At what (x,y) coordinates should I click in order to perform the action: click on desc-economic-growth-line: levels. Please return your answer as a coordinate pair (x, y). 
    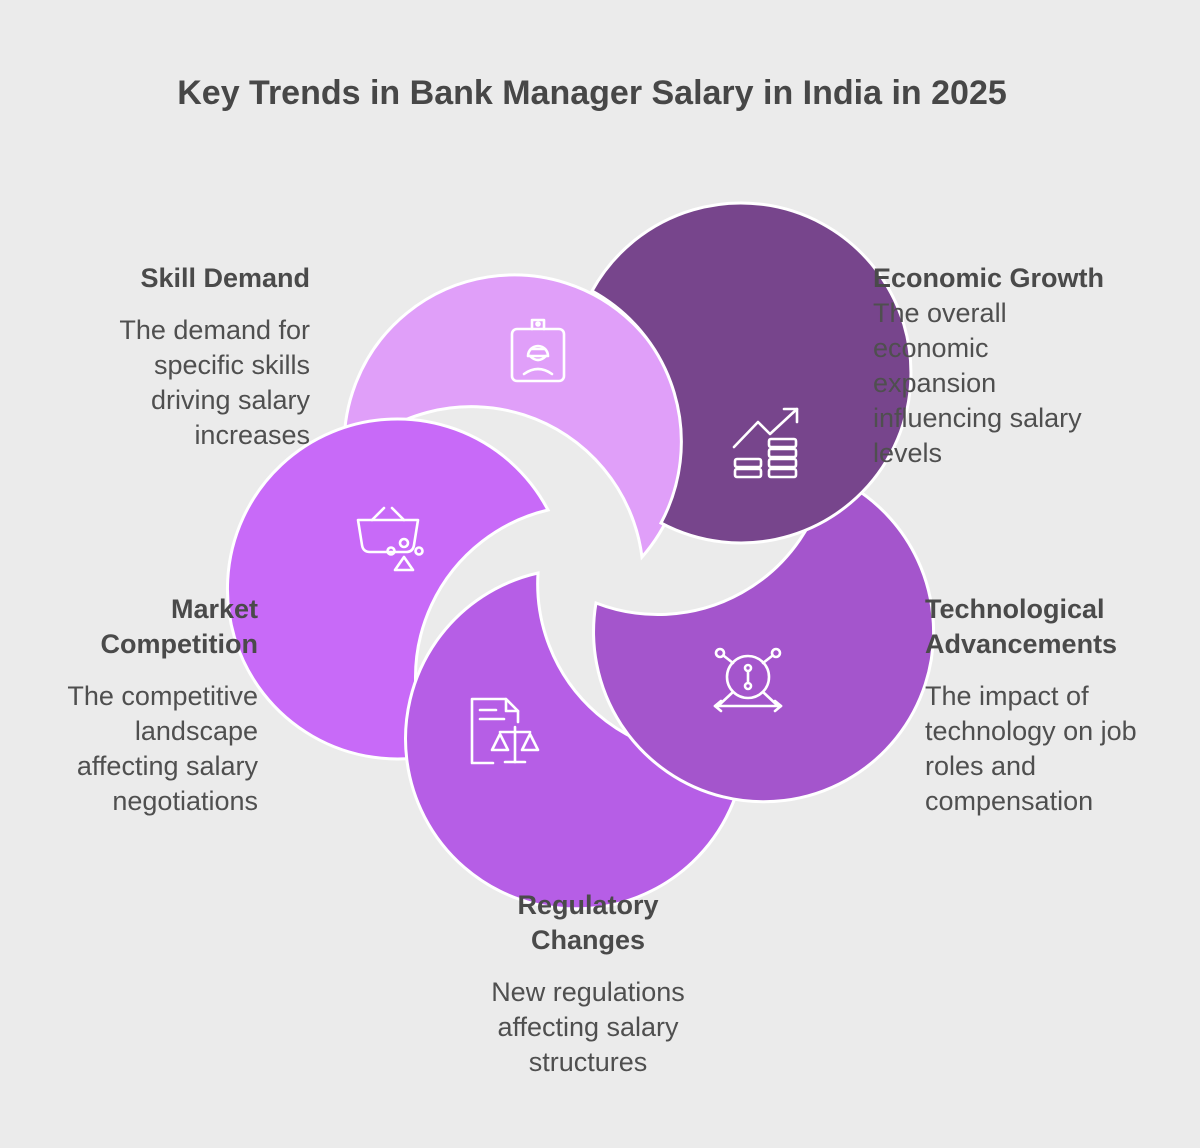
    Looking at the image, I should click on (908, 453).